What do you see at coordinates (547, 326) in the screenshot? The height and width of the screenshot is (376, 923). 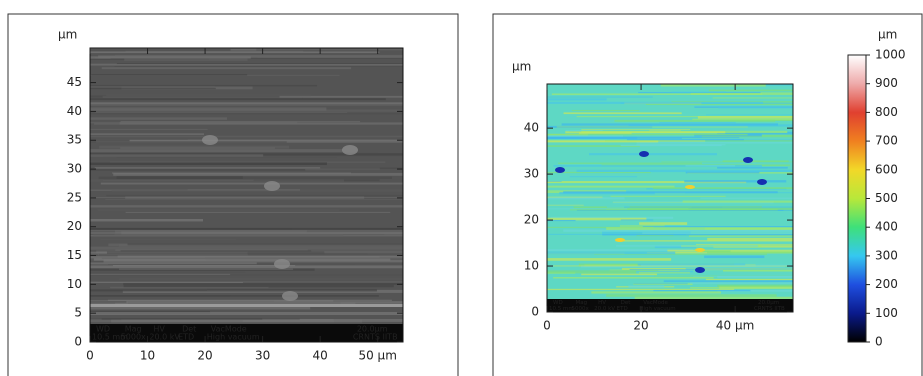 I see `x-tick-label: 0` at bounding box center [547, 326].